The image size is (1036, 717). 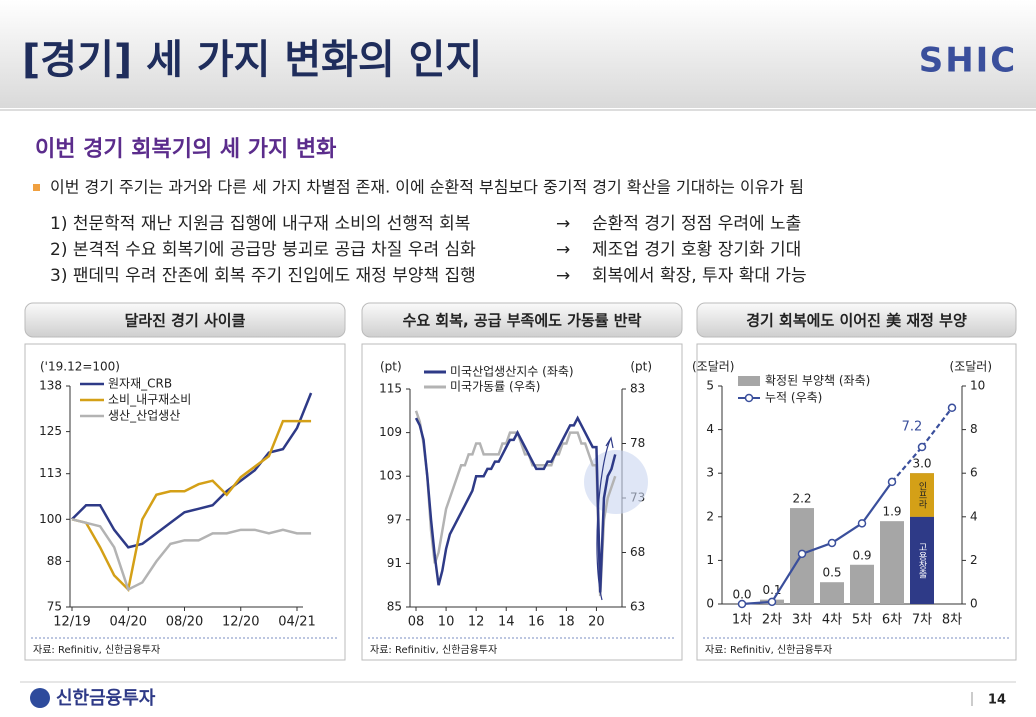 What do you see at coordinates (476, 622) in the screenshot?
I see `x-tick-label: 12` at bounding box center [476, 622].